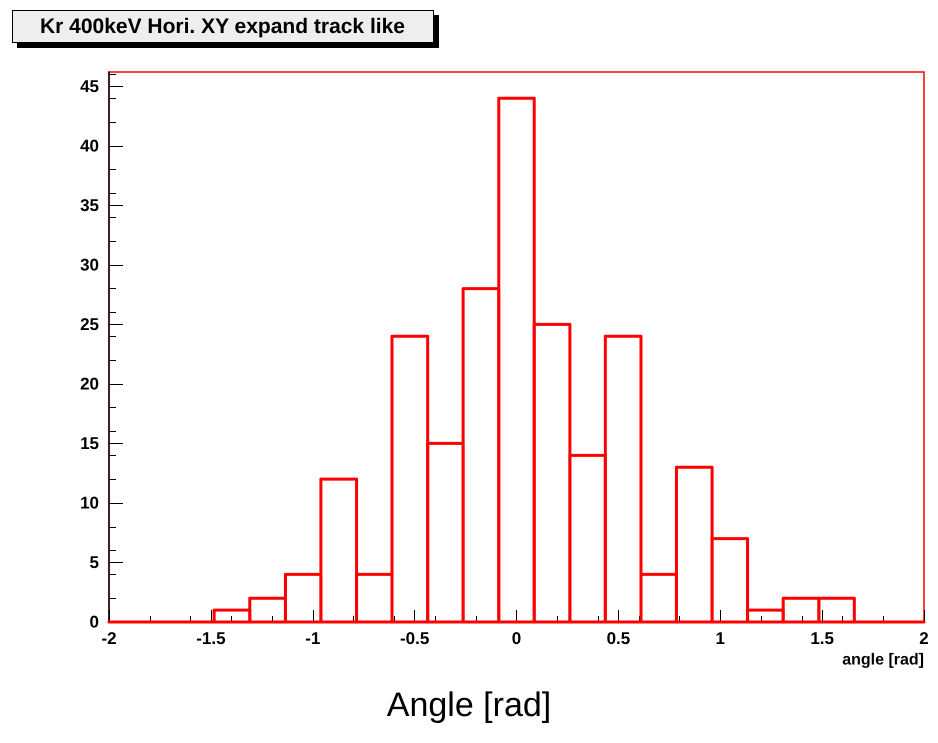 Image resolution: width=938 pixels, height=743 pixels. Describe the element at coordinates (883, 660) in the screenshot. I see `x-axis-title: angle [rad]` at that location.